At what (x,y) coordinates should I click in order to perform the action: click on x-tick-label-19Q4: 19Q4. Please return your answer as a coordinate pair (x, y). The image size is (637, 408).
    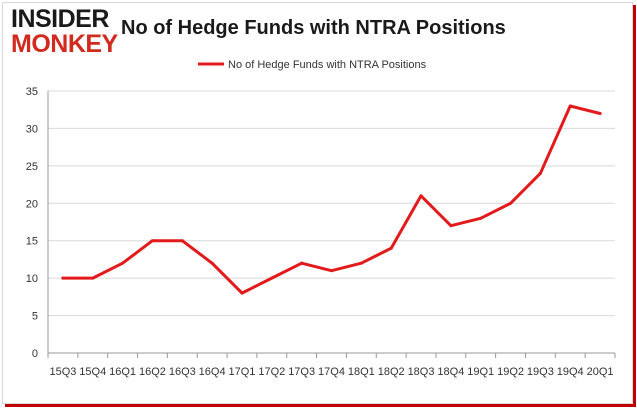
    Looking at the image, I should click on (570, 372).